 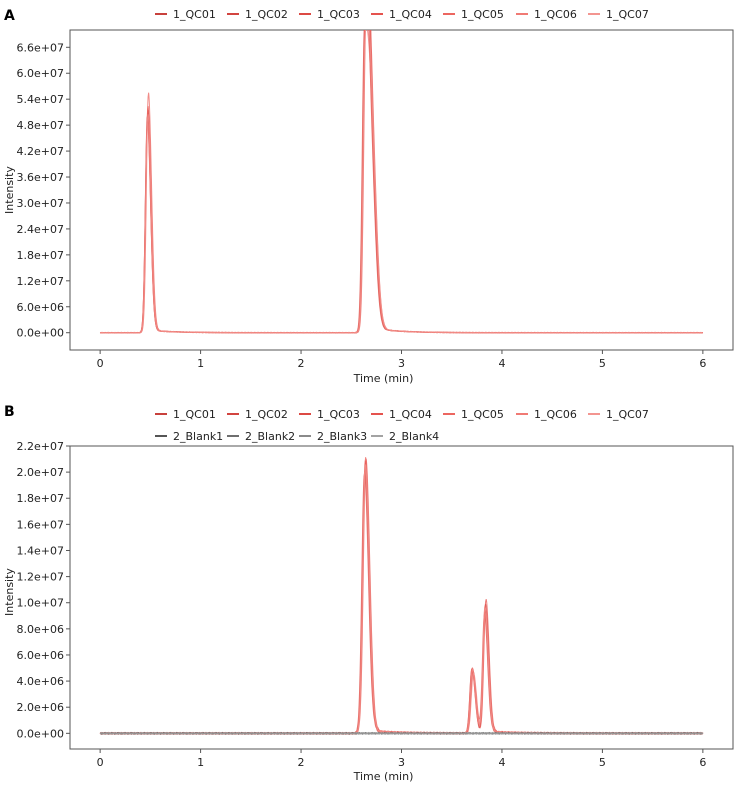 I want to click on panel-a-letter: A, so click(x=9, y=16).